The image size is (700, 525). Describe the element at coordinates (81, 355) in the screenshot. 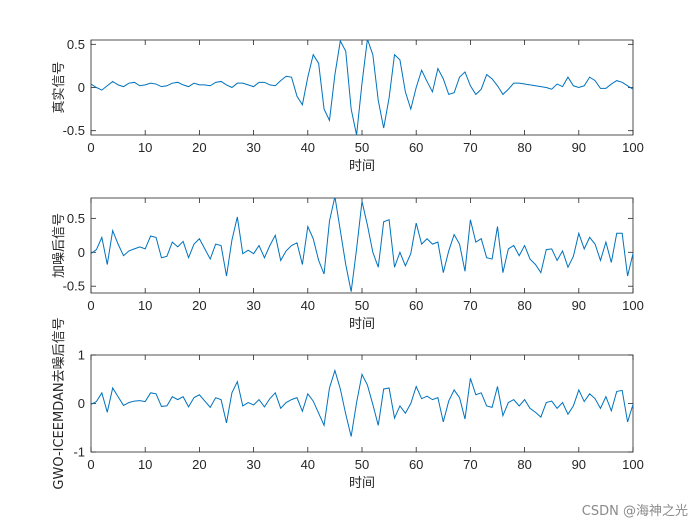

I see `y-tick-label: 1` at that location.